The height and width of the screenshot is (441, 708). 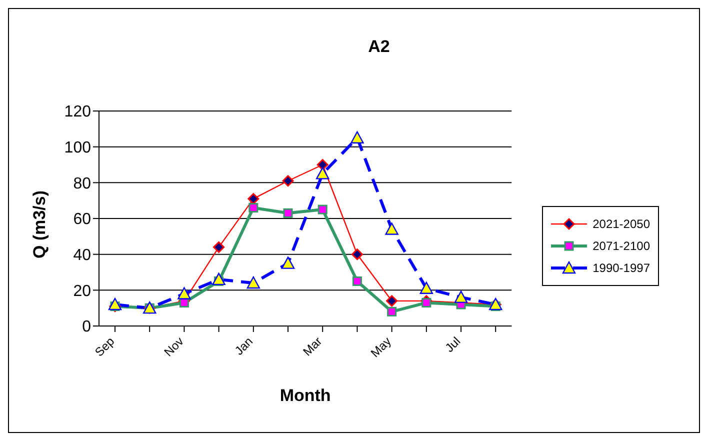 I want to click on y-tick-label: 100, so click(x=78, y=148).